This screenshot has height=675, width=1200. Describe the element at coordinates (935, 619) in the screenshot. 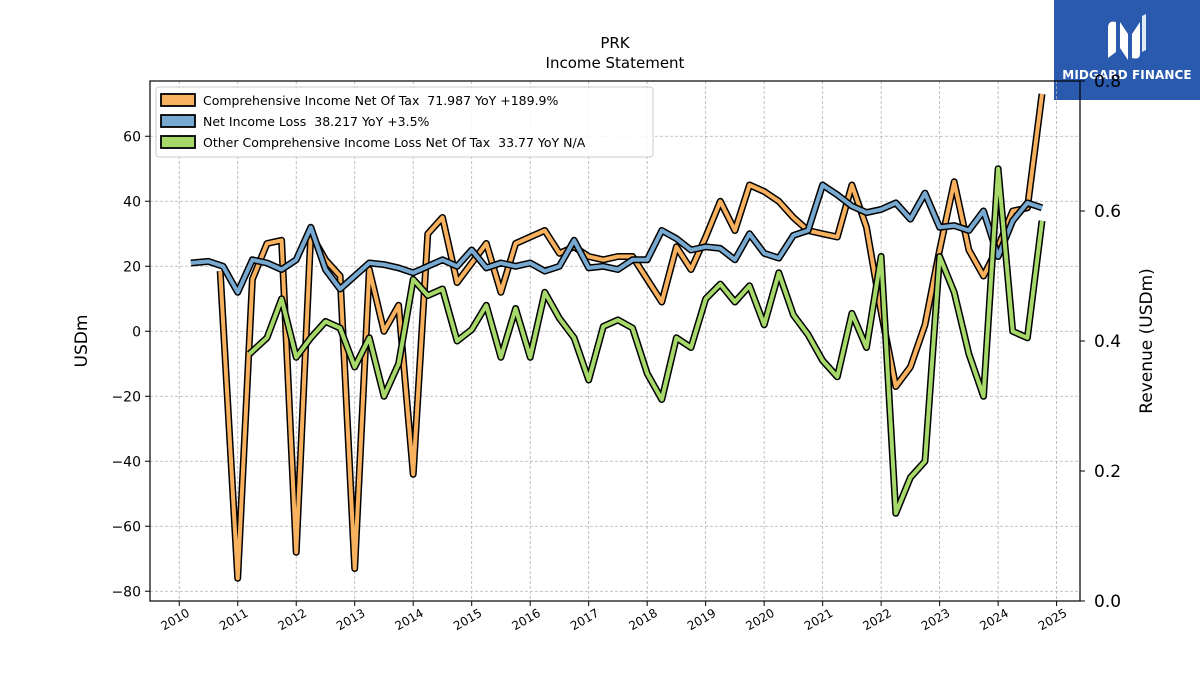

I see `x-tick-label: 2023` at that location.